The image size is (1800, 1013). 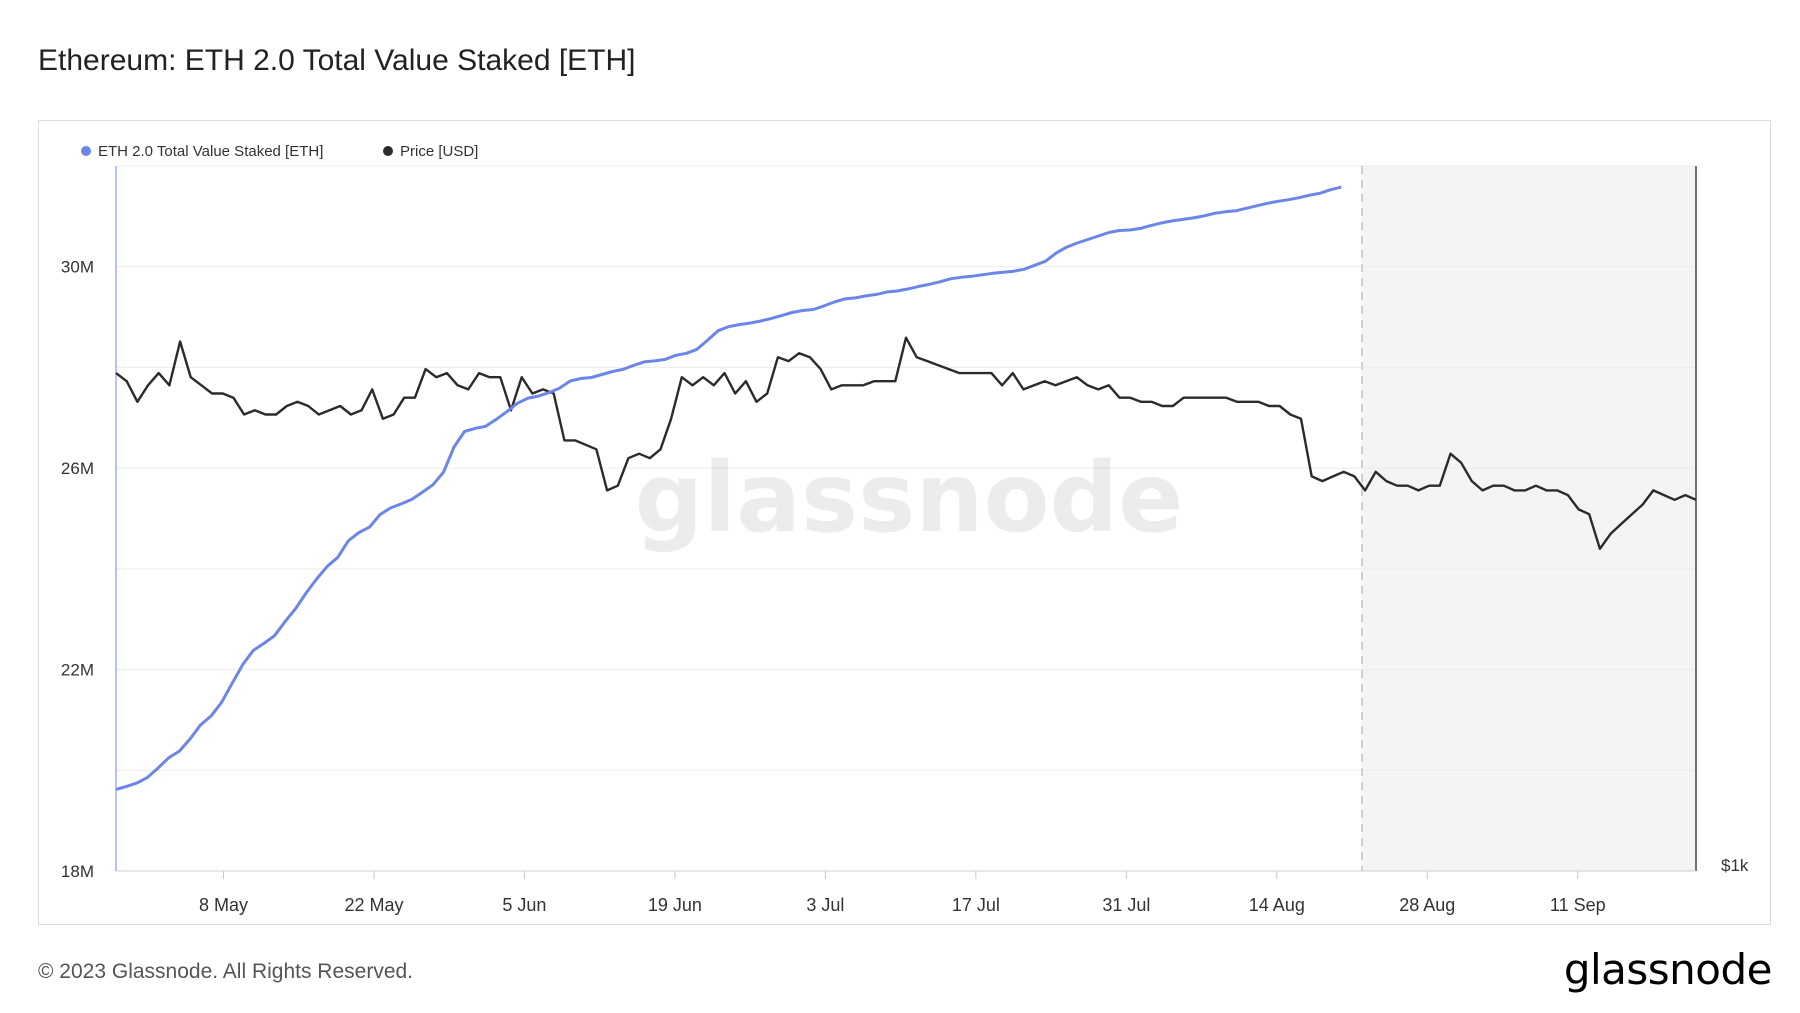 I want to click on y-axis-right-ticks: $1k, so click(x=1735, y=865).